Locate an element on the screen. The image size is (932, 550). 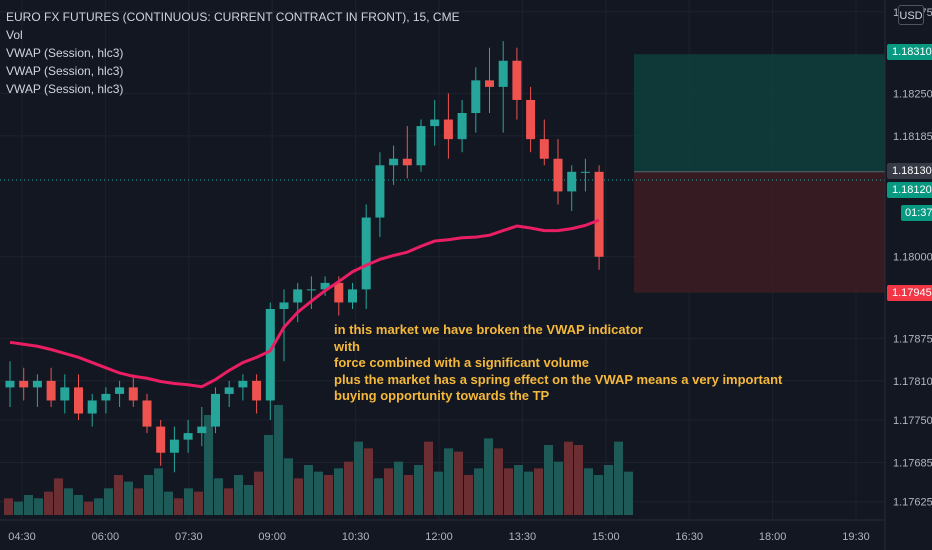
bar-countdown: 01:37 is located at coordinates (916, 213).